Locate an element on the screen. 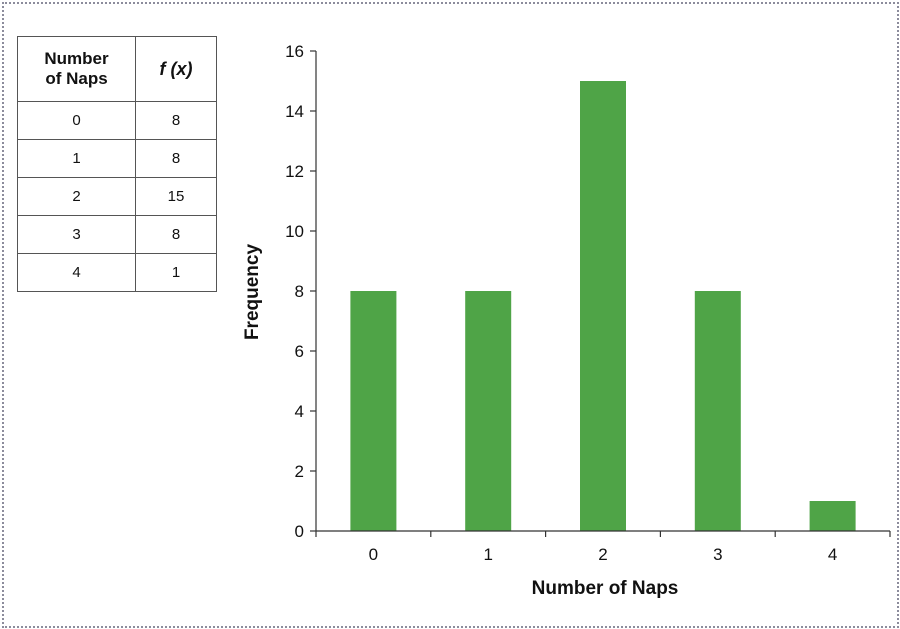  table-cell-frequency: 1 is located at coordinates (176, 272).